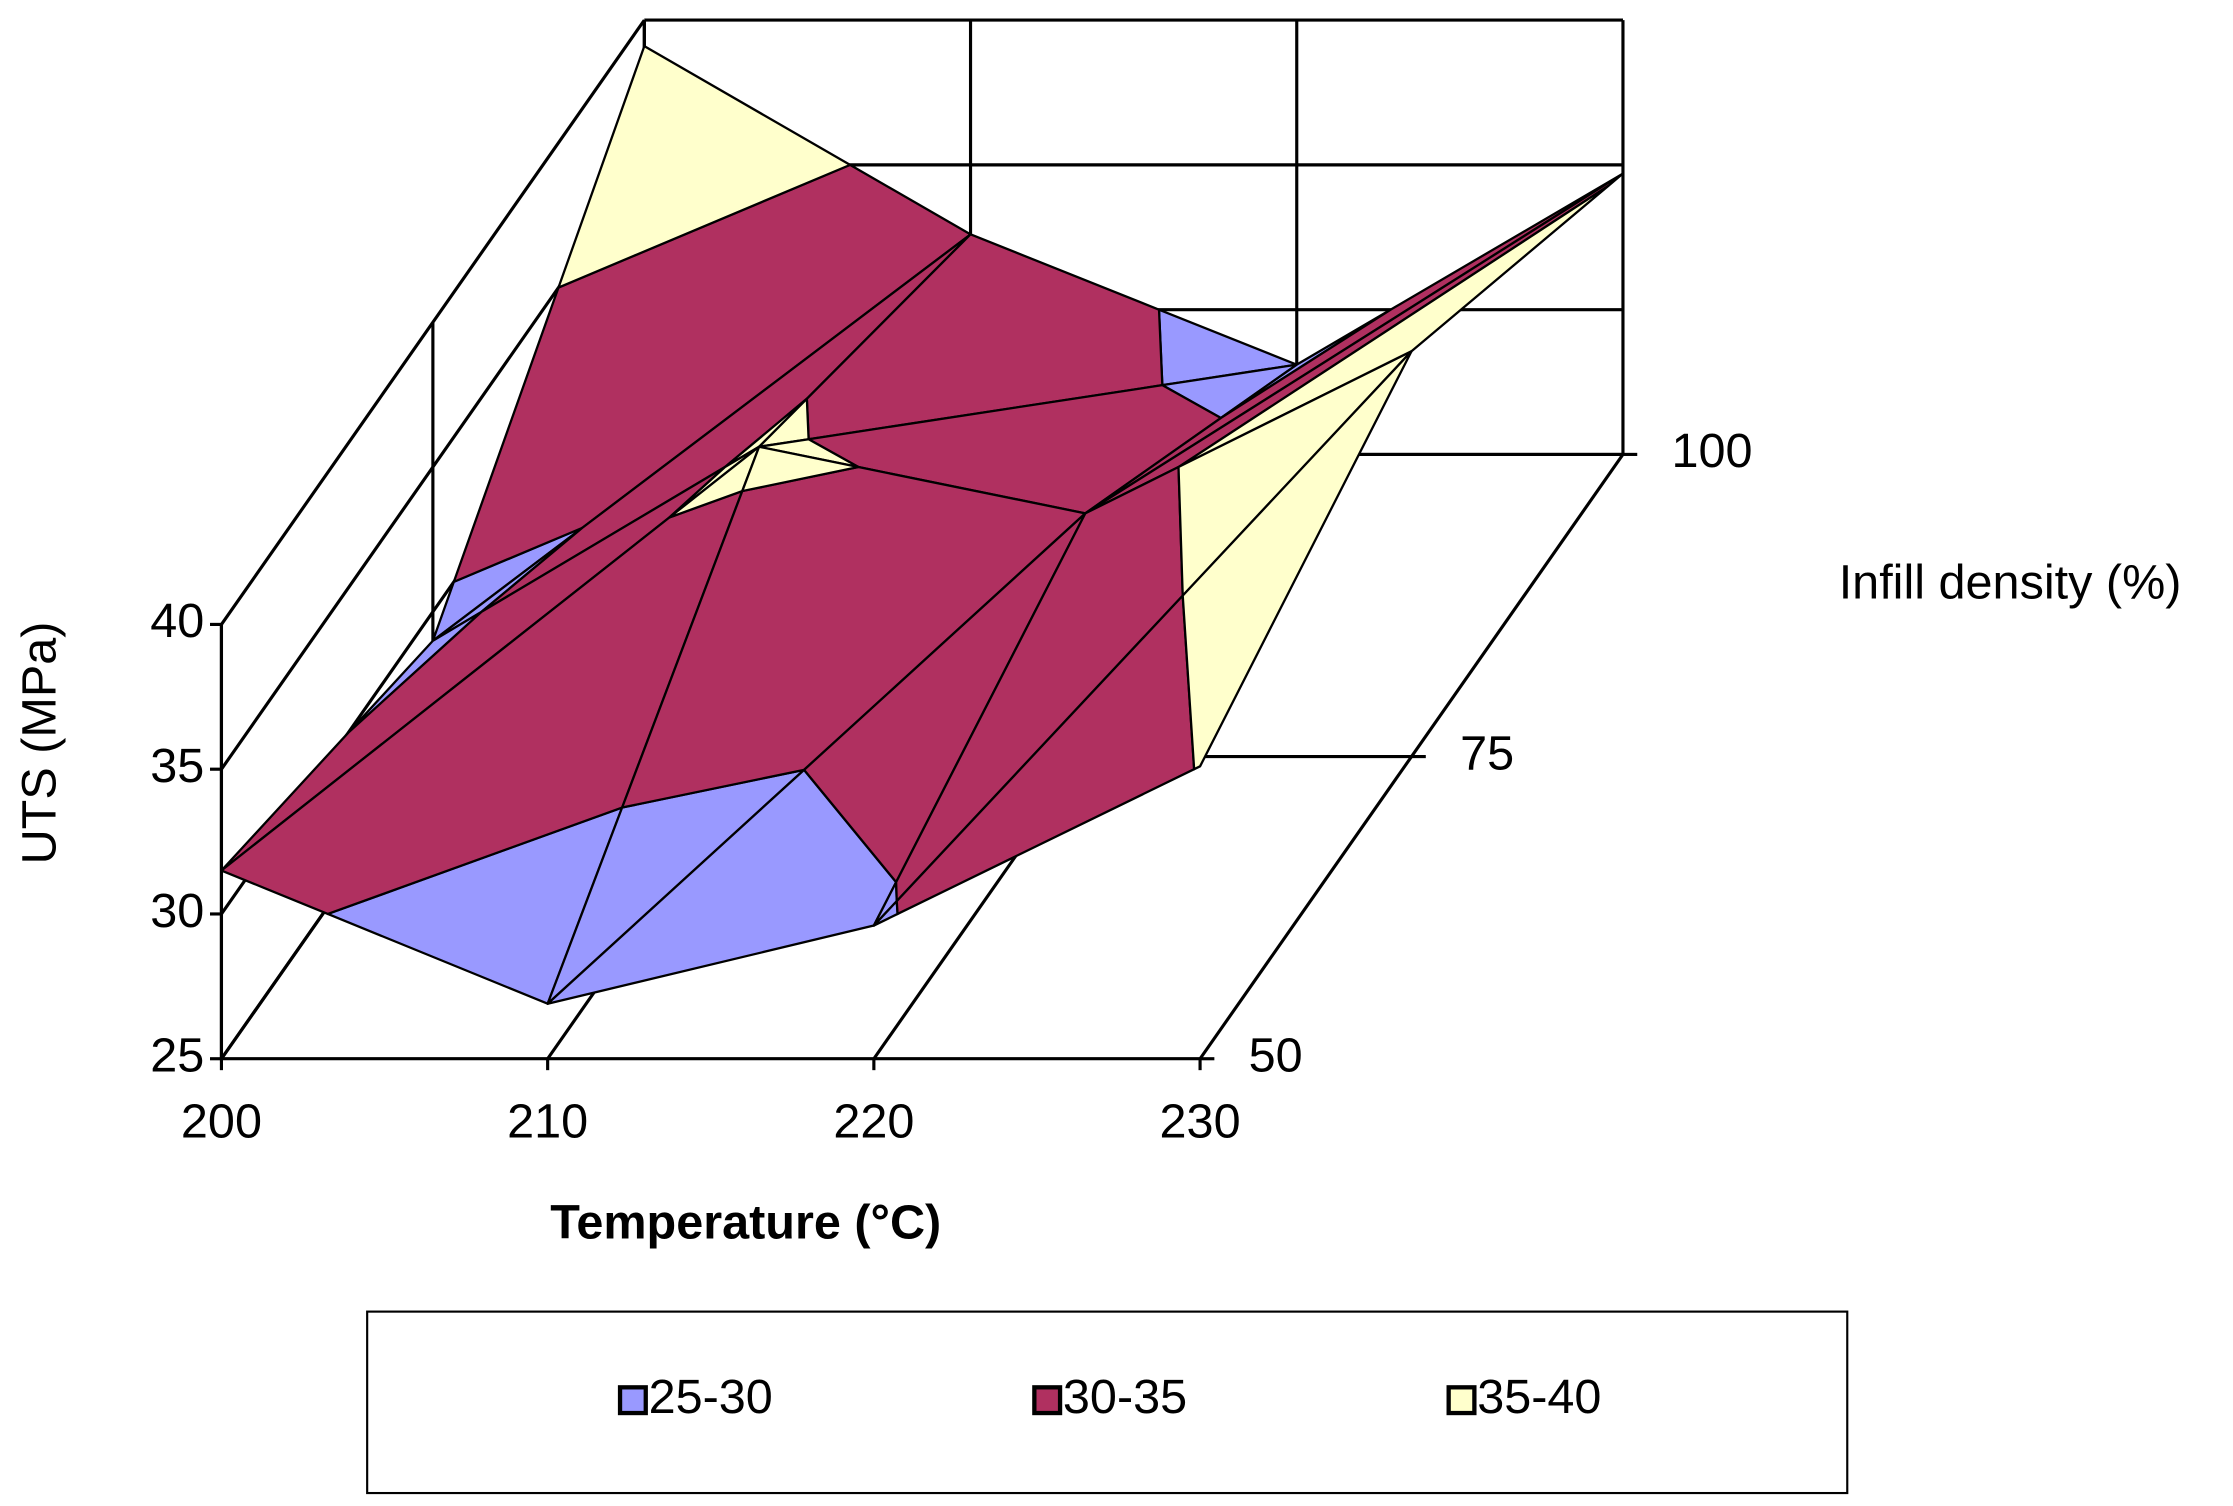  Describe the element at coordinates (1200, 1121) in the screenshot. I see `x-tick-label: 230` at that location.